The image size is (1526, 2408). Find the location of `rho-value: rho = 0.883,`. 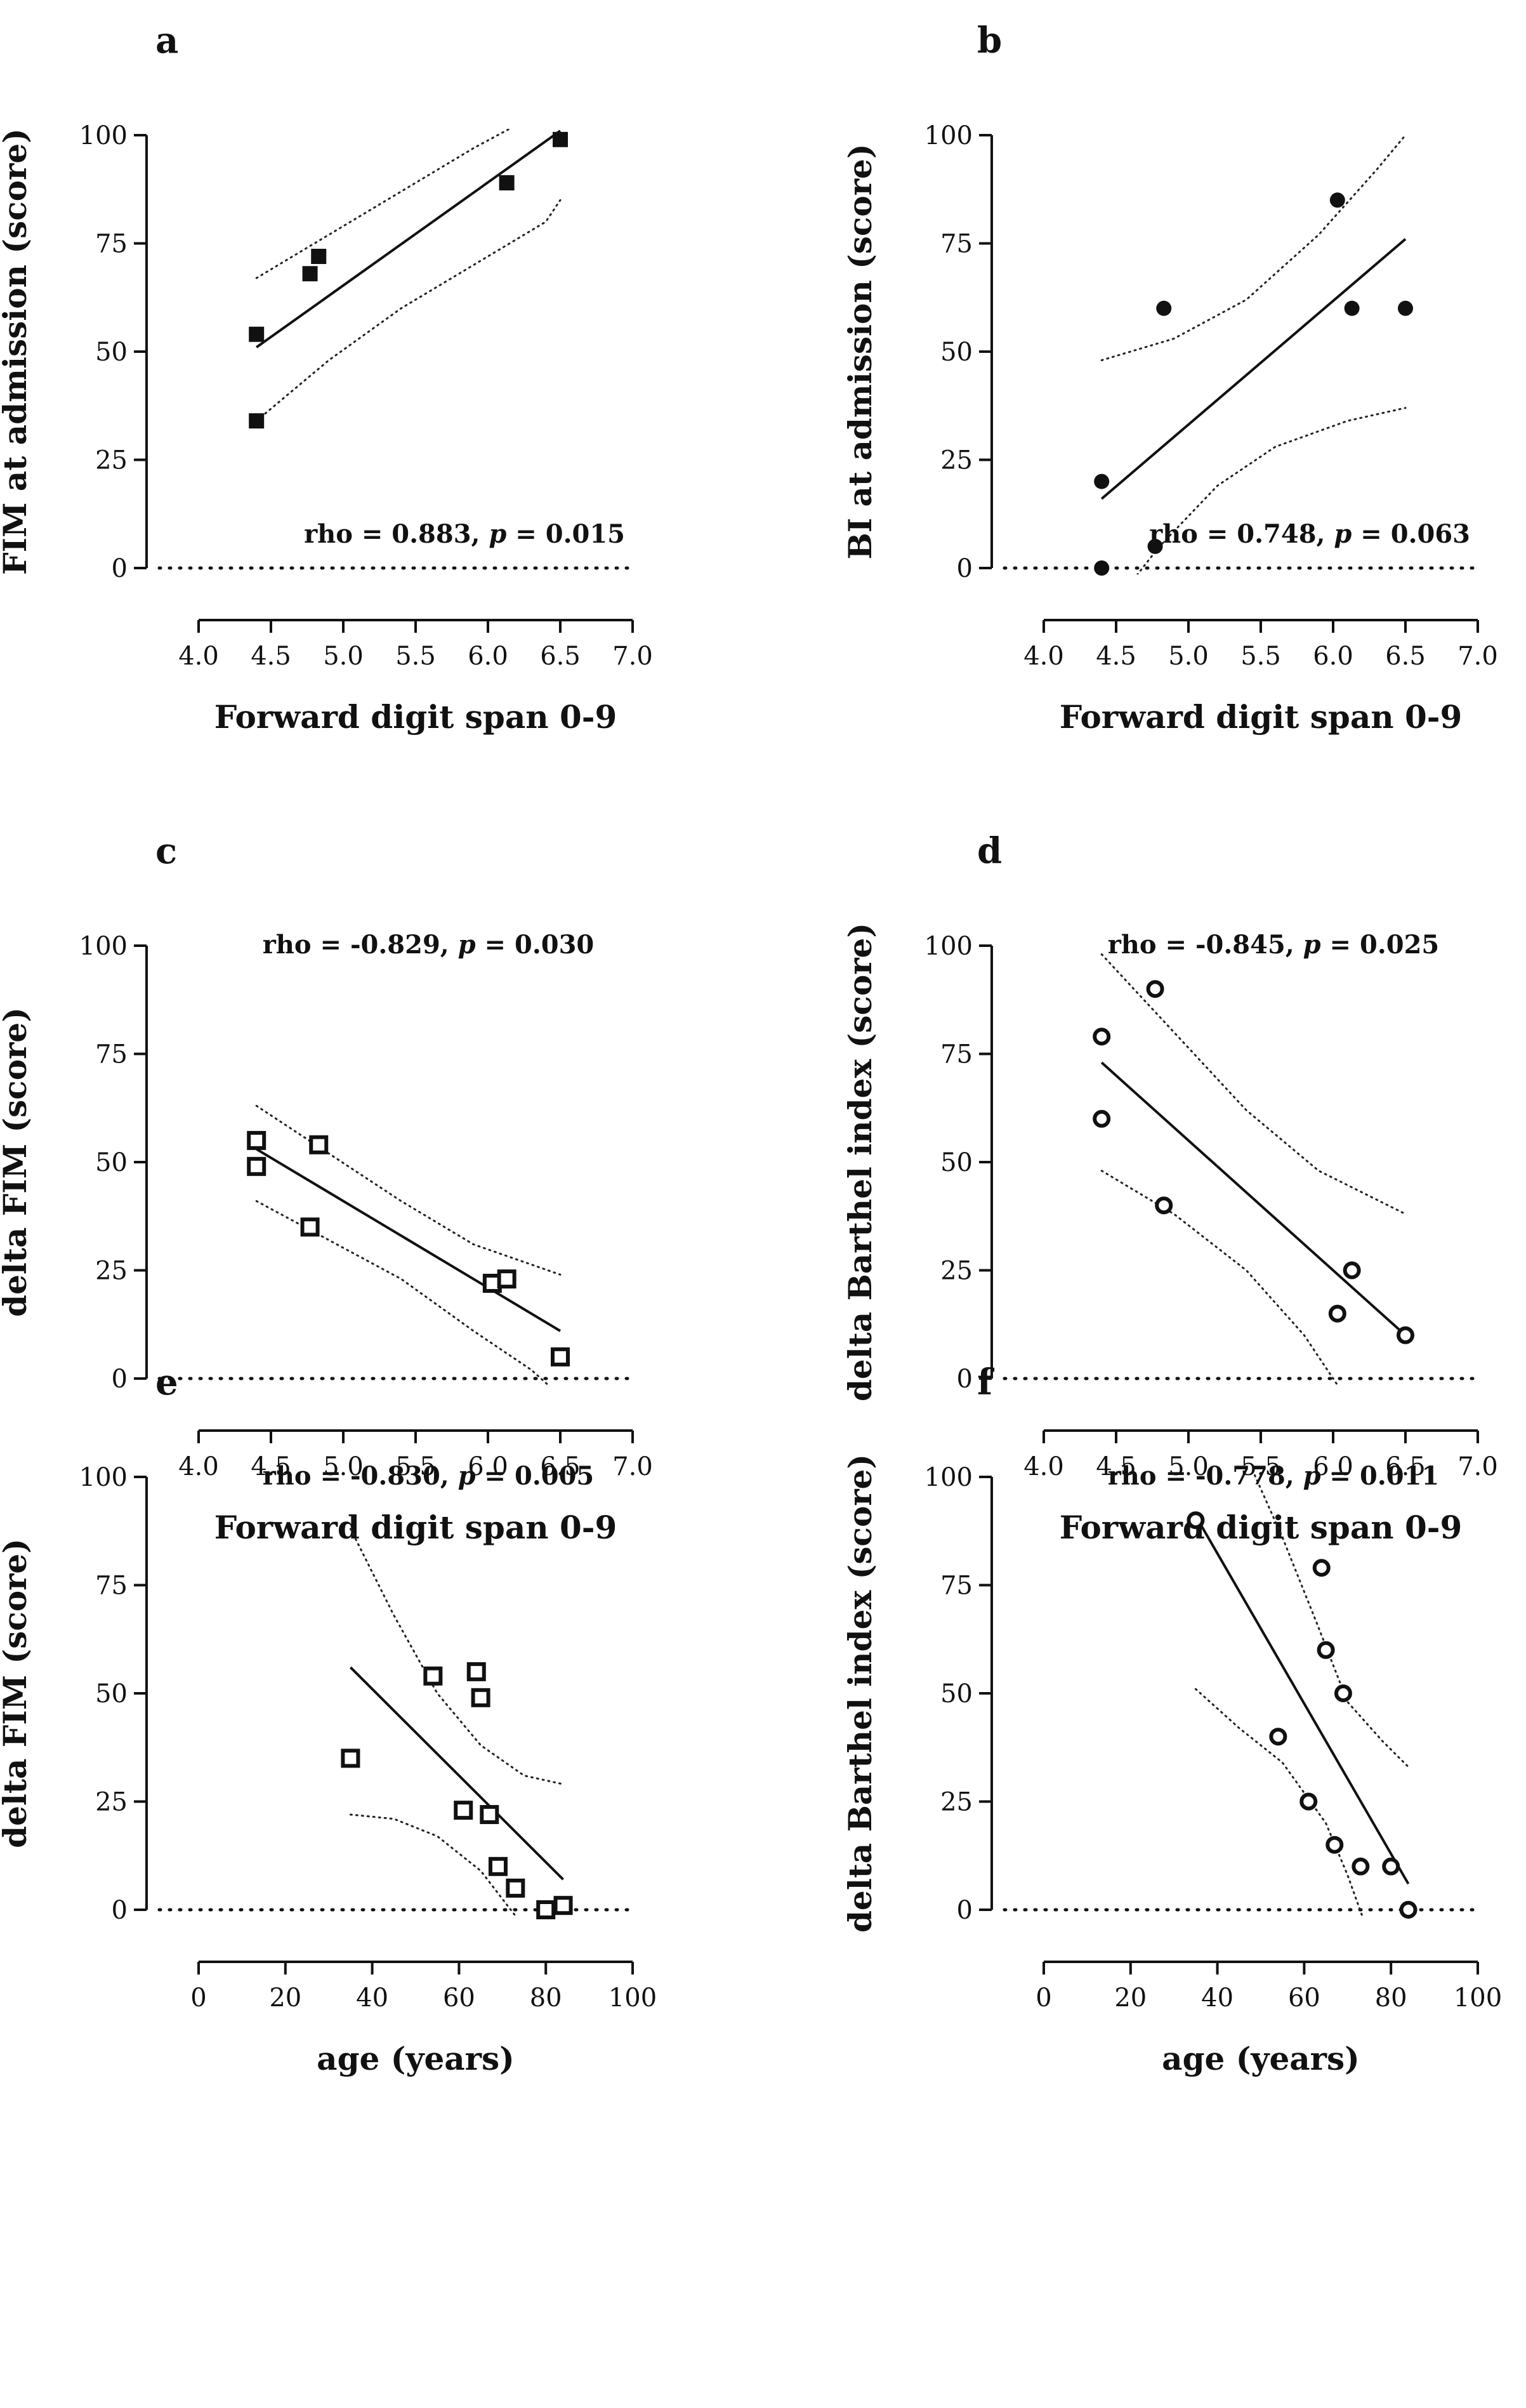

rho-value: rho = 0.883, is located at coordinates (396, 534).